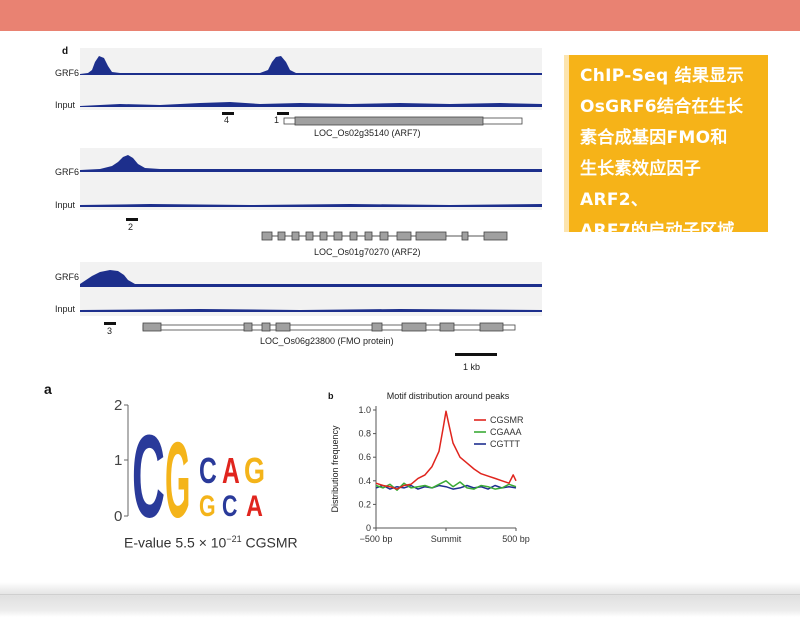  I want to click on chart-x-tick-label: Summit, so click(446, 539).